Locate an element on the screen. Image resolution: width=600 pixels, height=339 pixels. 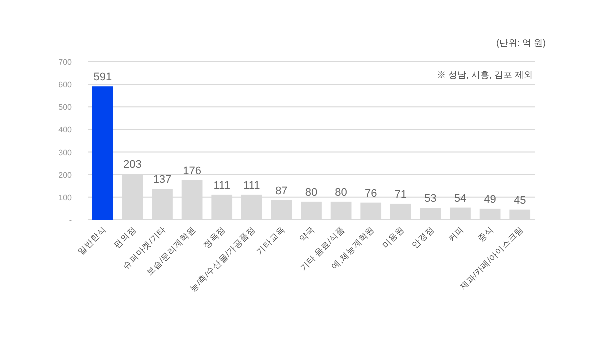
data-label: 71 is located at coordinates (401, 194).